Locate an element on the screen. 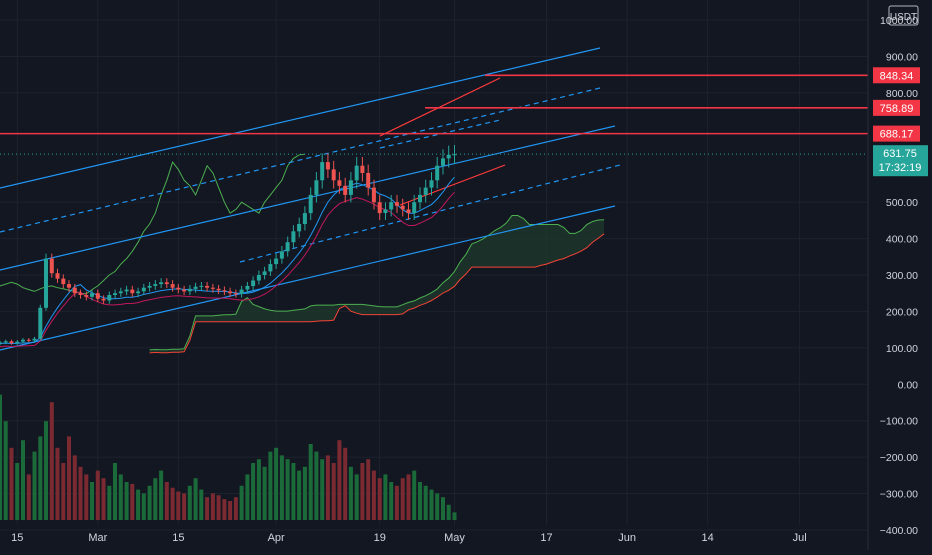  price-tick-label: −400.00 is located at coordinates (899, 531).